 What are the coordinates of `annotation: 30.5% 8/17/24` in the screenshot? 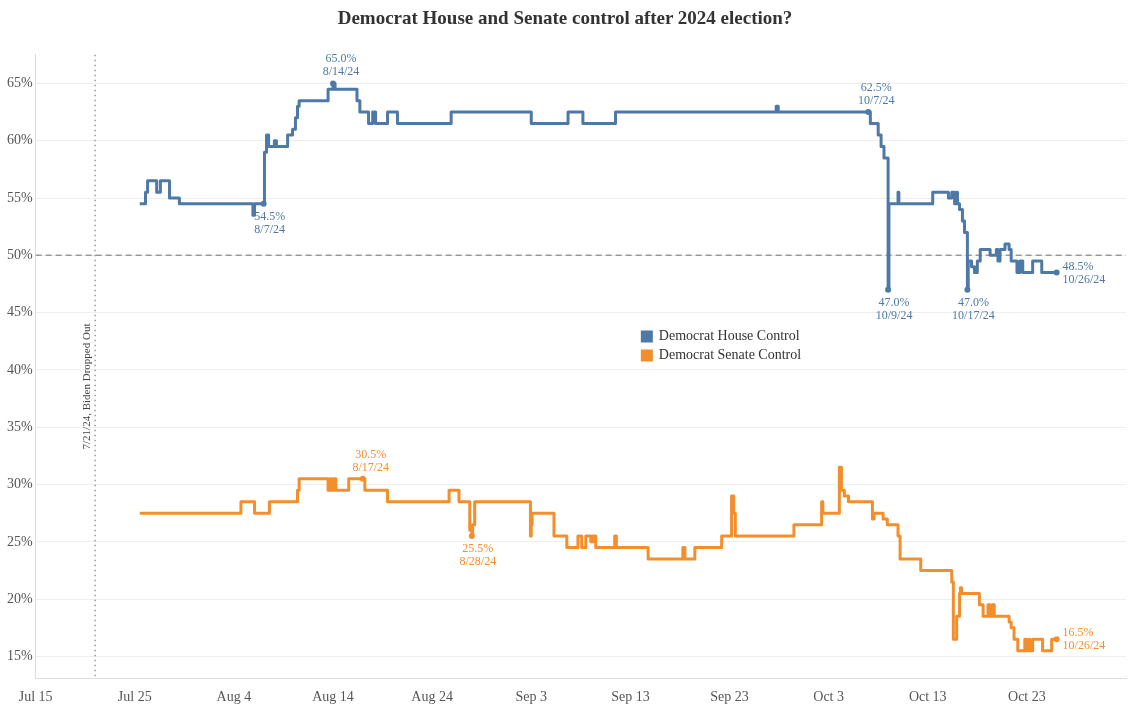 It's located at (371, 460).